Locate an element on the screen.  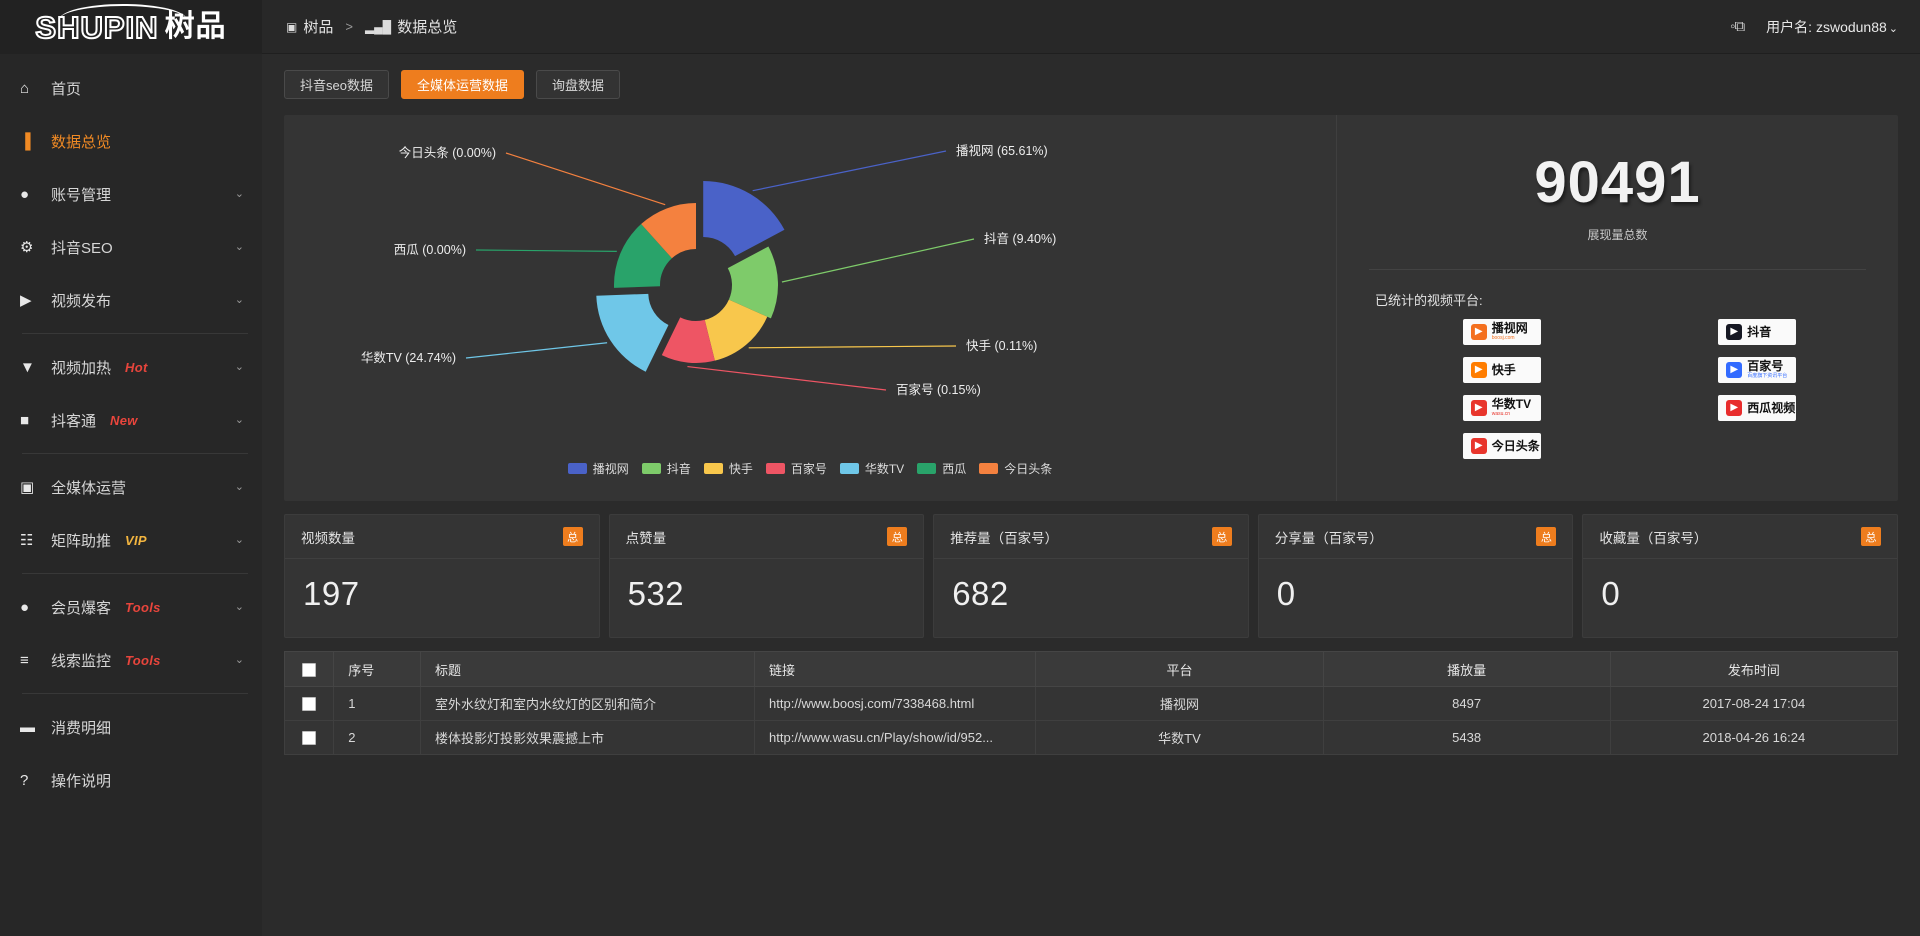
legend-label: 西瓜 is located at coordinates (954, 469).